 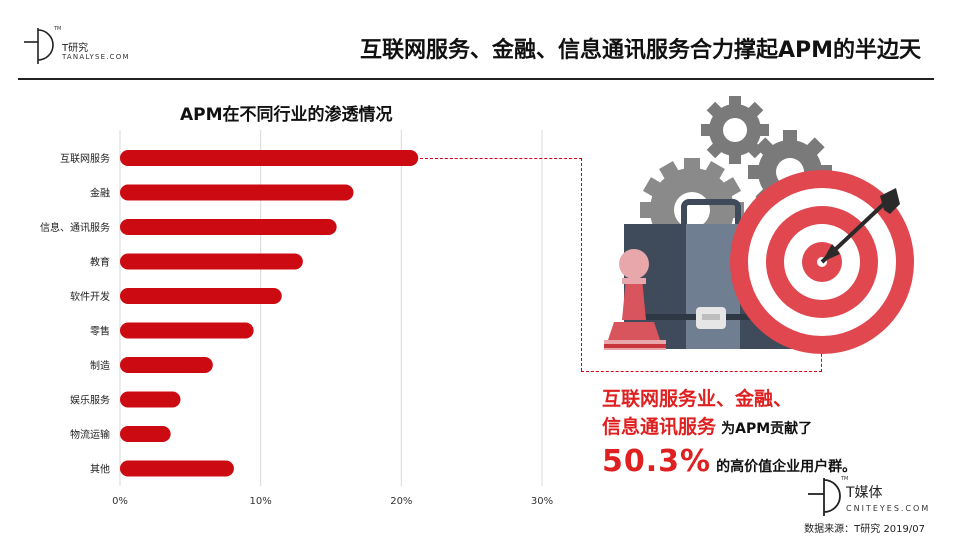 I want to click on callout-line-1: 互联网服务业、金融、, so click(x=729, y=398).